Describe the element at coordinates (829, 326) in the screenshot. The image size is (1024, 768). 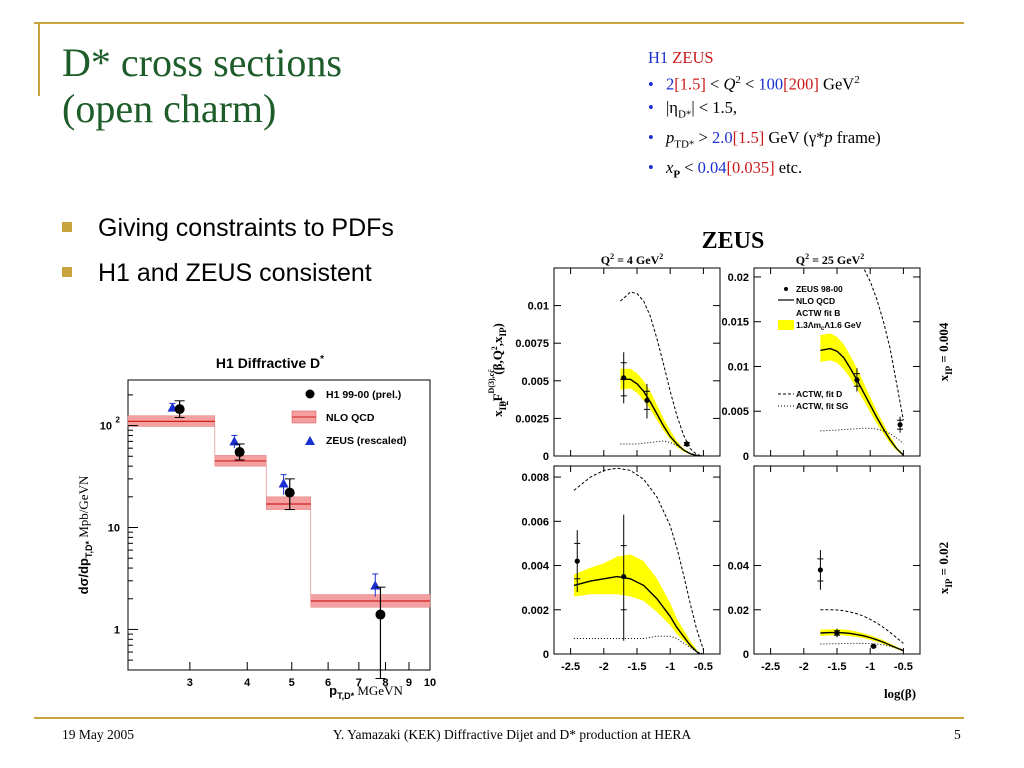
I see `legend-mc-band-label: 1.3ΛmcΛ1.6 GeV` at that location.